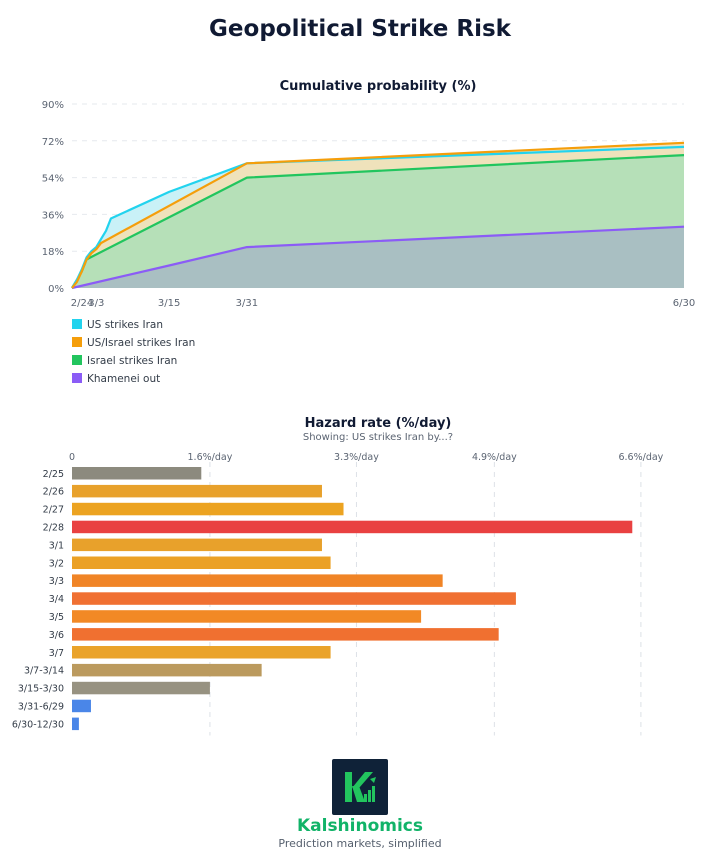  I want to click on hazard-x-tick-label: 1.6%/day, so click(210, 457).